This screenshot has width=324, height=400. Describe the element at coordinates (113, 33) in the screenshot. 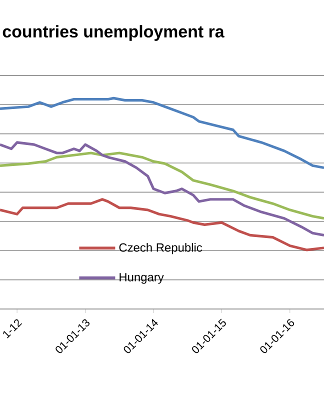

I see `chart-title: countries unemployment ra` at that location.